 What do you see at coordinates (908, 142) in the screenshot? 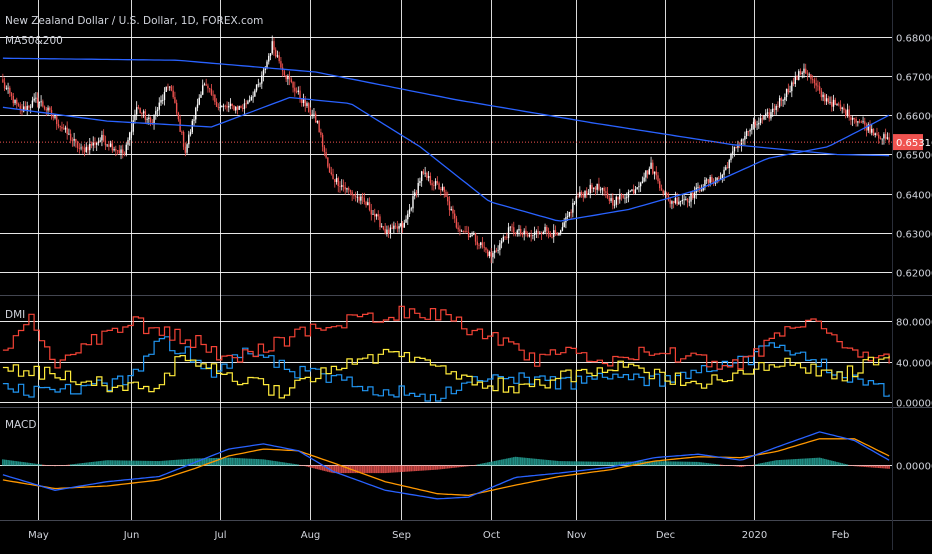
I see `last-price-tag` at bounding box center [908, 142].